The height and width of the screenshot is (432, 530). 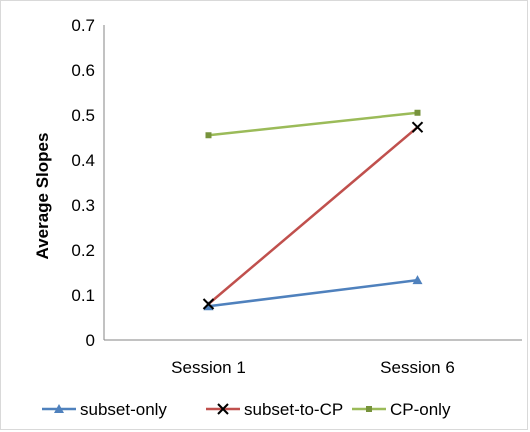 I want to click on legend-item-subset-only: subset-only, so click(x=104, y=409).